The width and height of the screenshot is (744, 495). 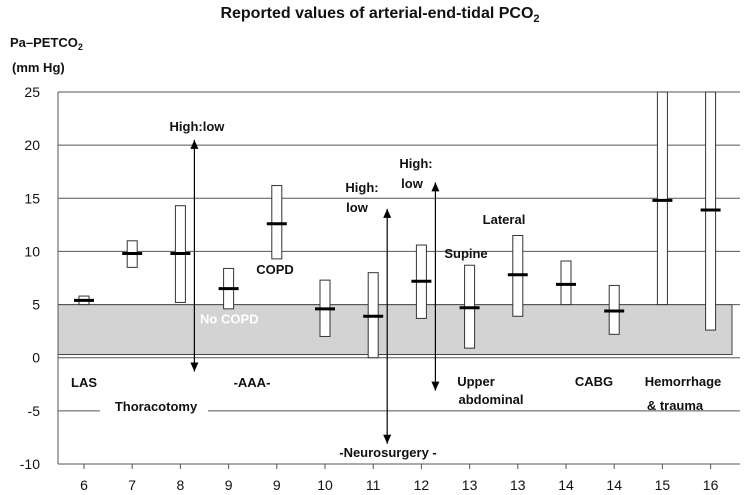 I want to click on annotation-las: LAS, so click(x=84, y=382).